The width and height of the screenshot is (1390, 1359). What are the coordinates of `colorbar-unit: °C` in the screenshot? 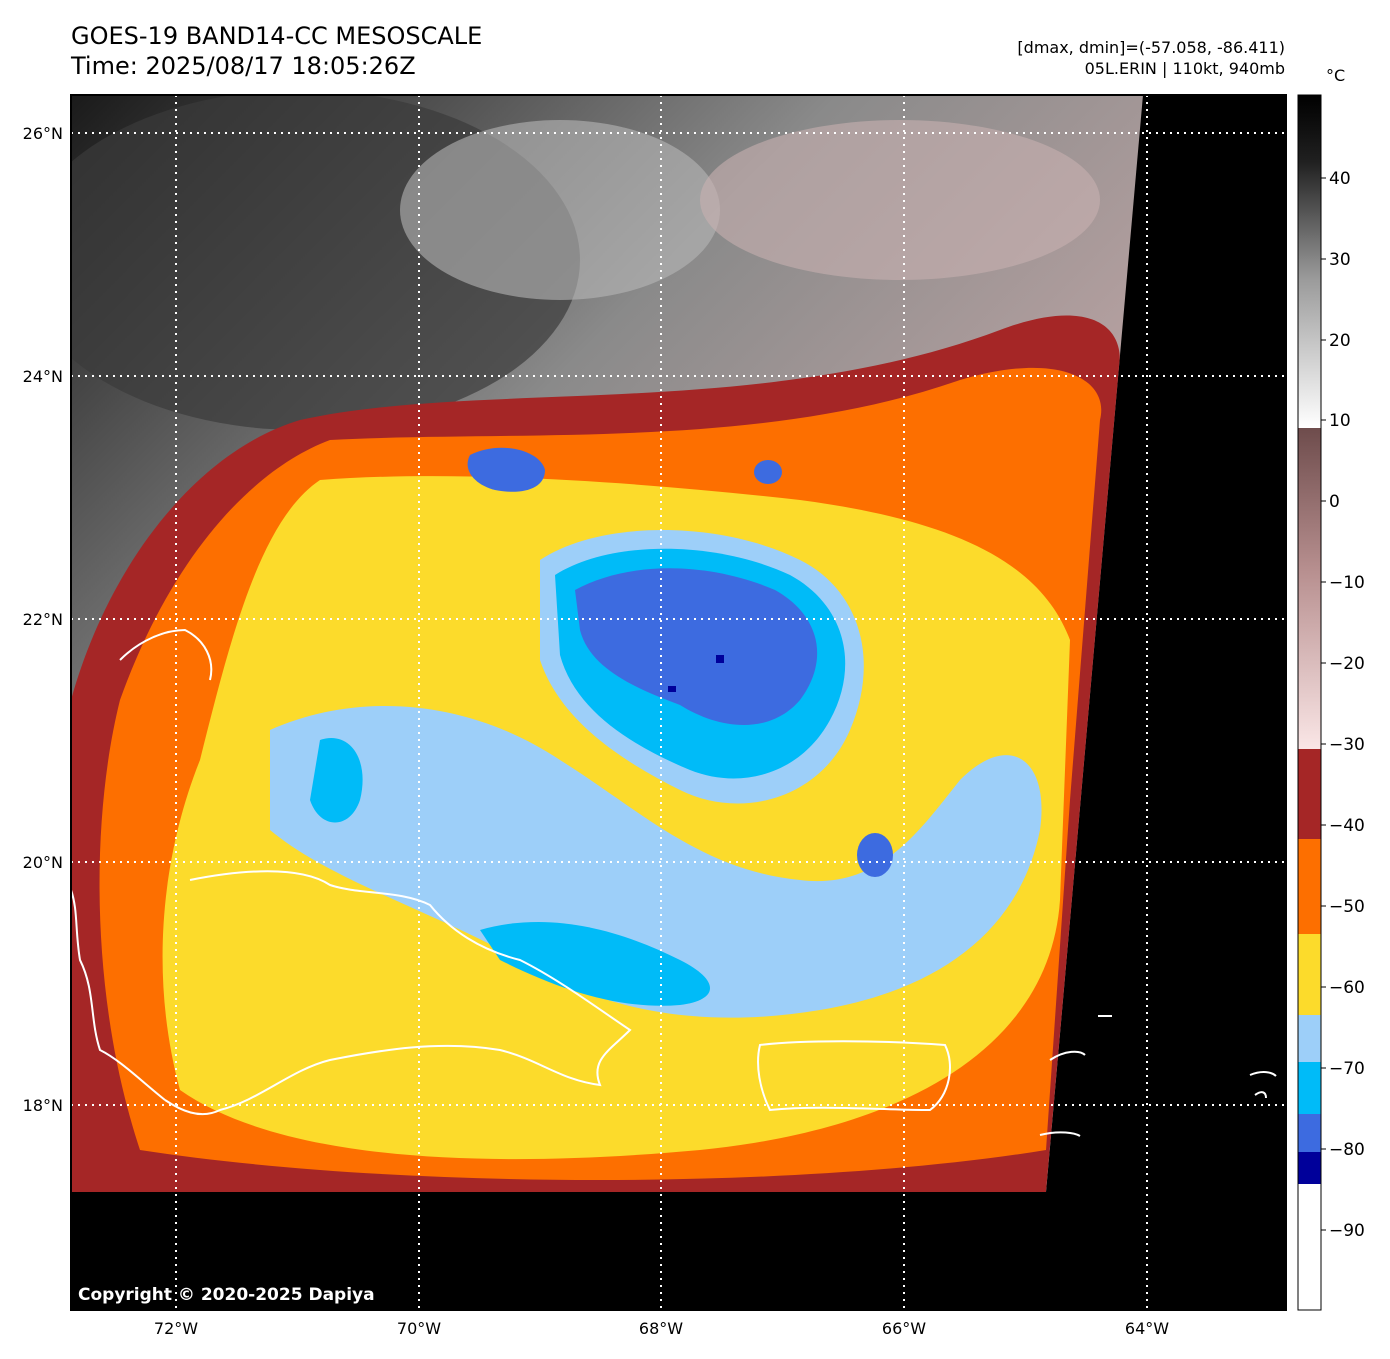 It's located at (1336, 75).